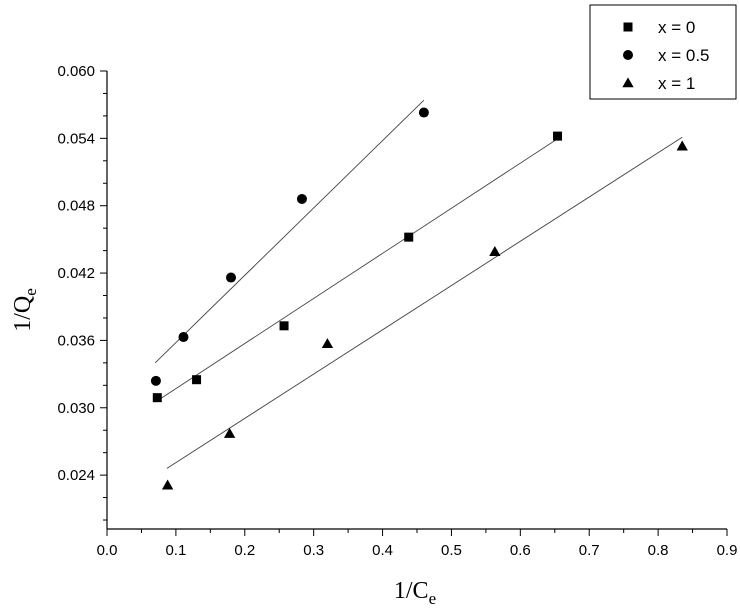 This screenshot has width=740, height=612. What do you see at coordinates (313, 550) in the screenshot?
I see `x-tick-label: 0.3` at bounding box center [313, 550].